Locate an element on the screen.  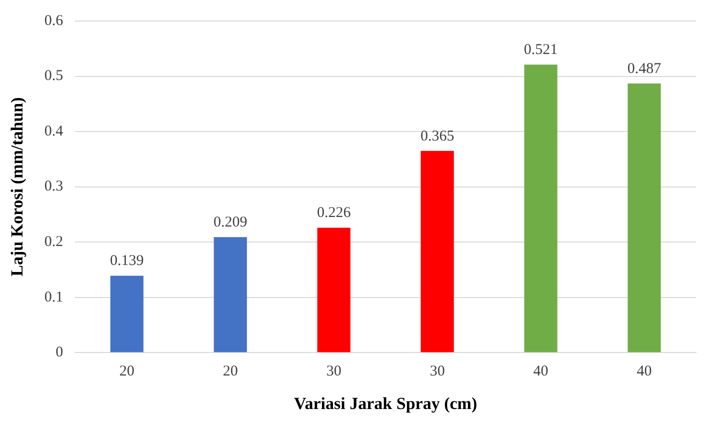
x-axis-title: Variasi Jarak Spray (cm) is located at coordinates (386, 404).